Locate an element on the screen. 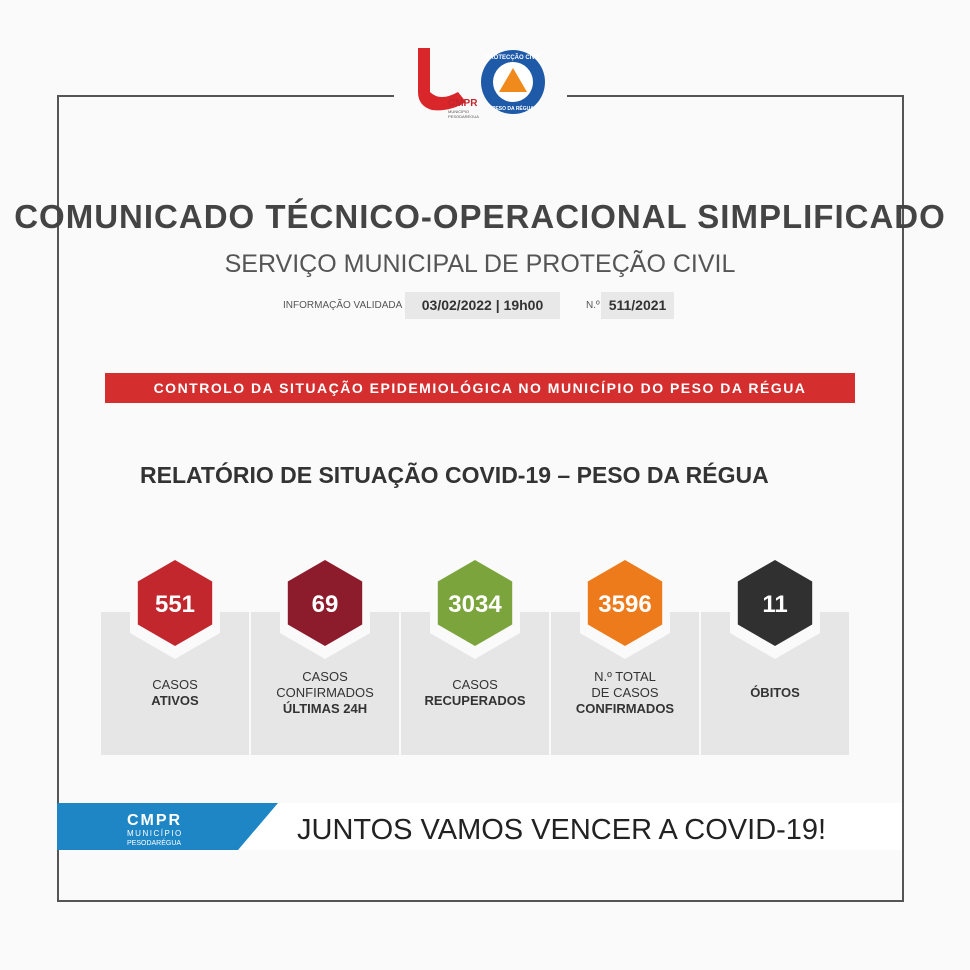 Image resolution: width=970 pixels, height=970 pixels. number-label: N.º is located at coordinates (593, 305).